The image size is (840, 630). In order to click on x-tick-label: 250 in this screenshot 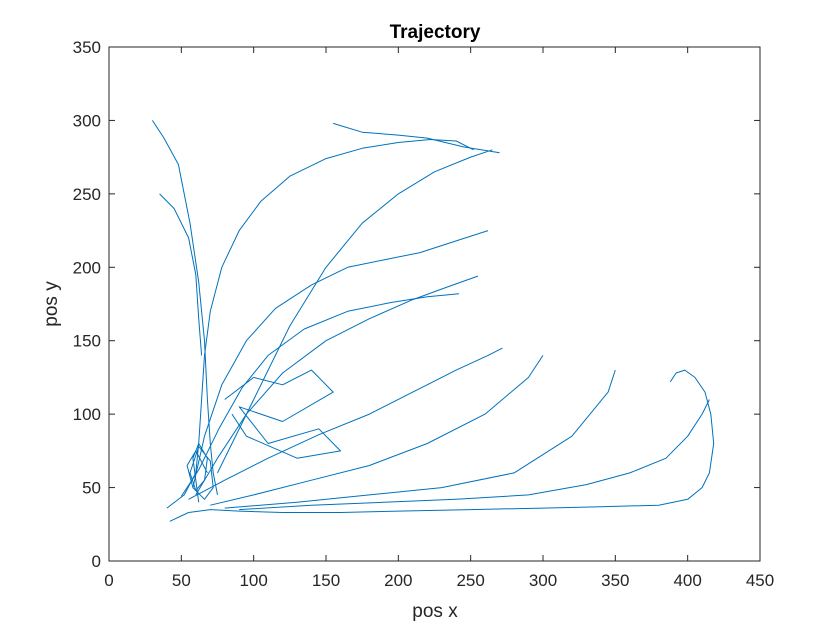, I will do `click(470, 580)`.